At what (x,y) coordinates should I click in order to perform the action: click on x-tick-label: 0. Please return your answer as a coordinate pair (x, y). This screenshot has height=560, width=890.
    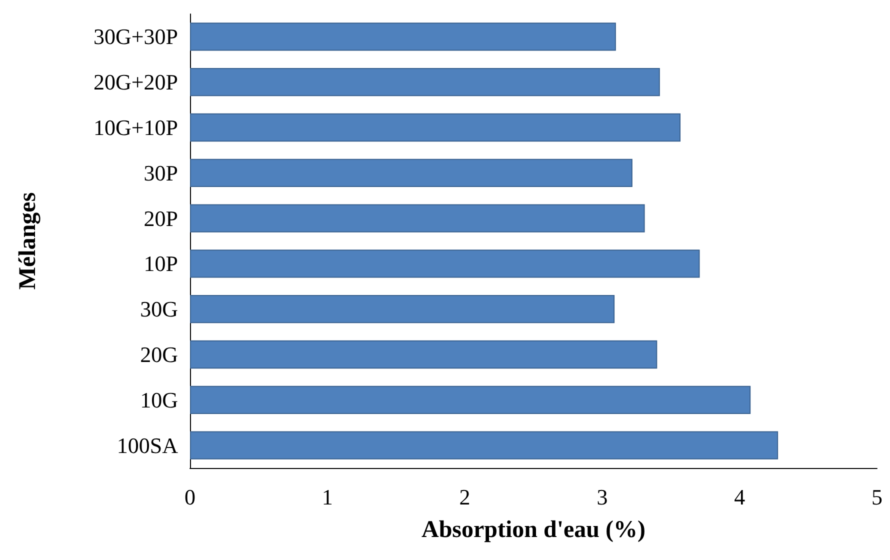
    Looking at the image, I should click on (190, 497).